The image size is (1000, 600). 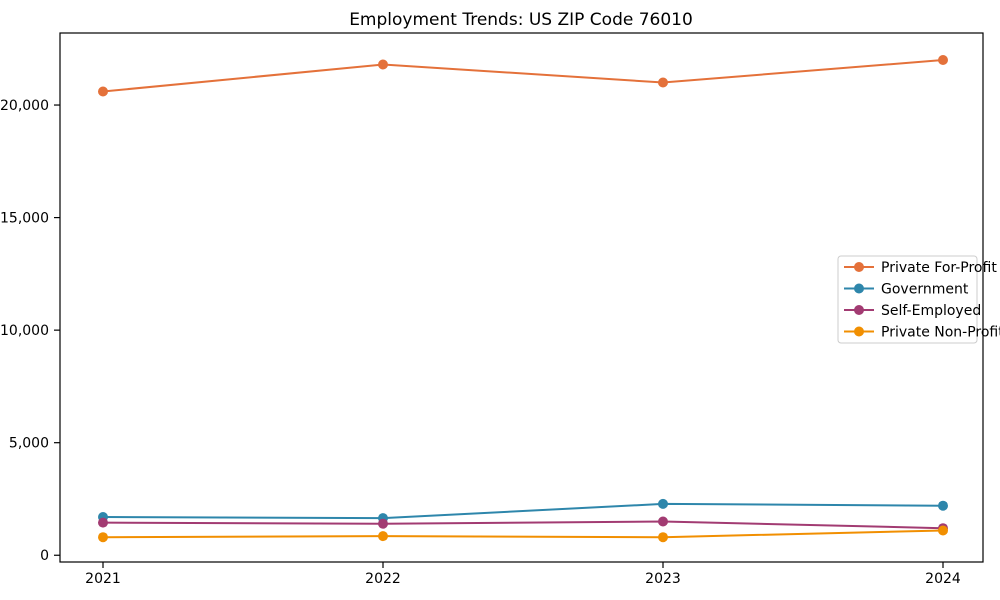 What do you see at coordinates (44, 556) in the screenshot?
I see `y-tick-label: 0` at bounding box center [44, 556].